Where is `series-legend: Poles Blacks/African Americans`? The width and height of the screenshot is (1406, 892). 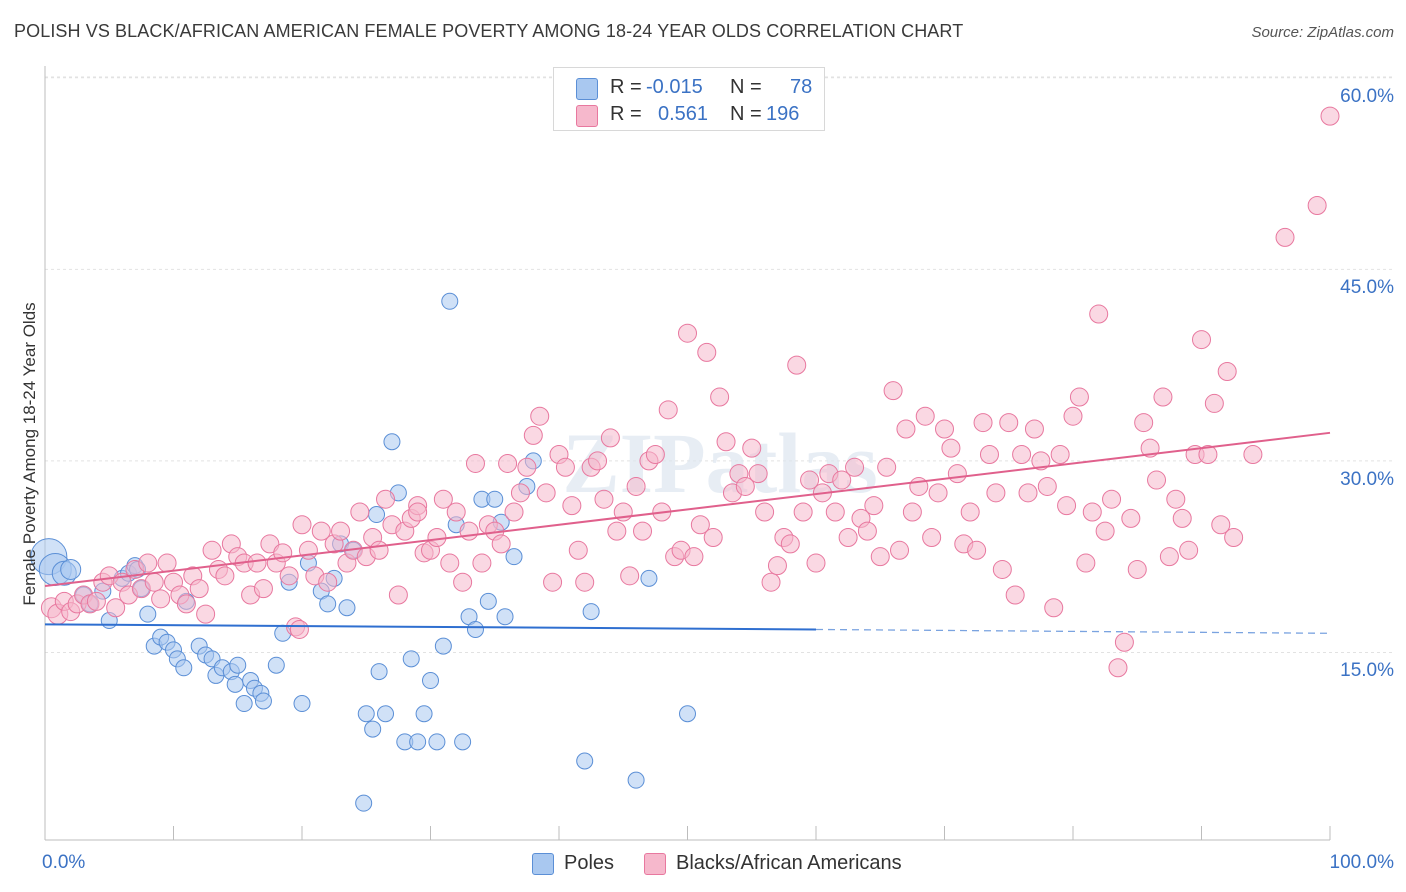
series-legend: Poles Blacks/African Americans is located at coordinates (703, 865).